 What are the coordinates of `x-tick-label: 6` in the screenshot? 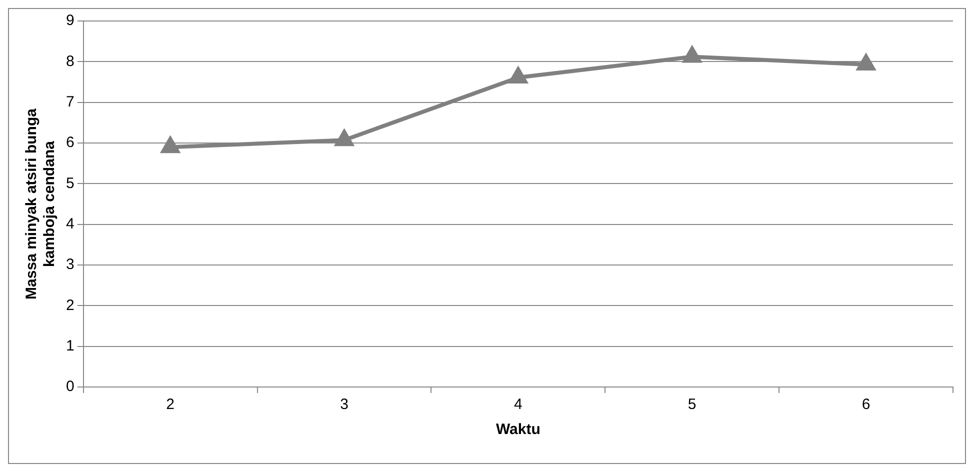 It's located at (866, 405).